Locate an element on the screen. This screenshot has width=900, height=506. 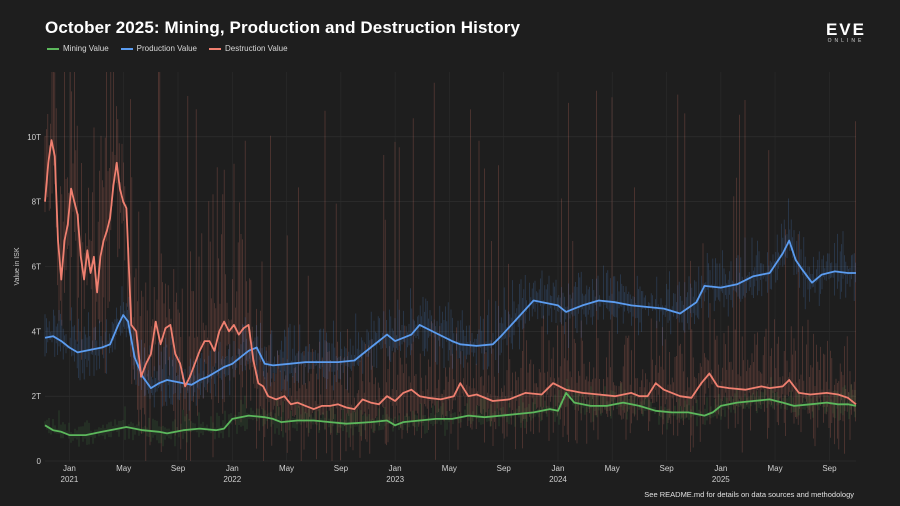
legend-swatch-mining is located at coordinates (53, 48).